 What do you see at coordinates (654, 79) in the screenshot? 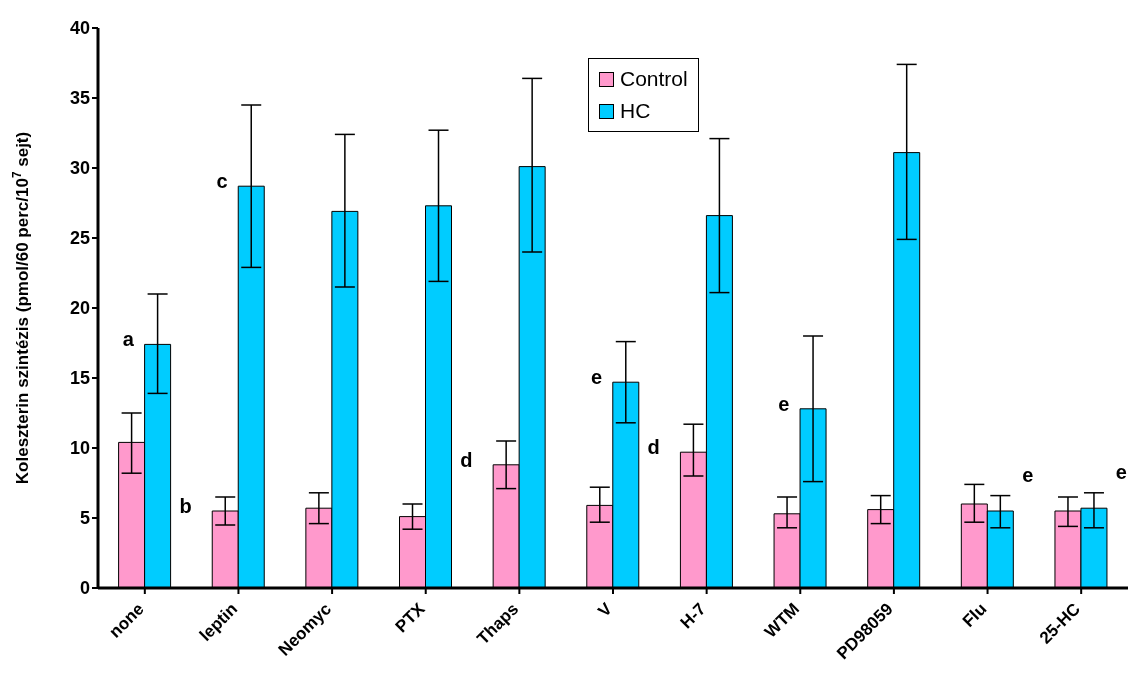
I see `legend-label: Control` at bounding box center [654, 79].